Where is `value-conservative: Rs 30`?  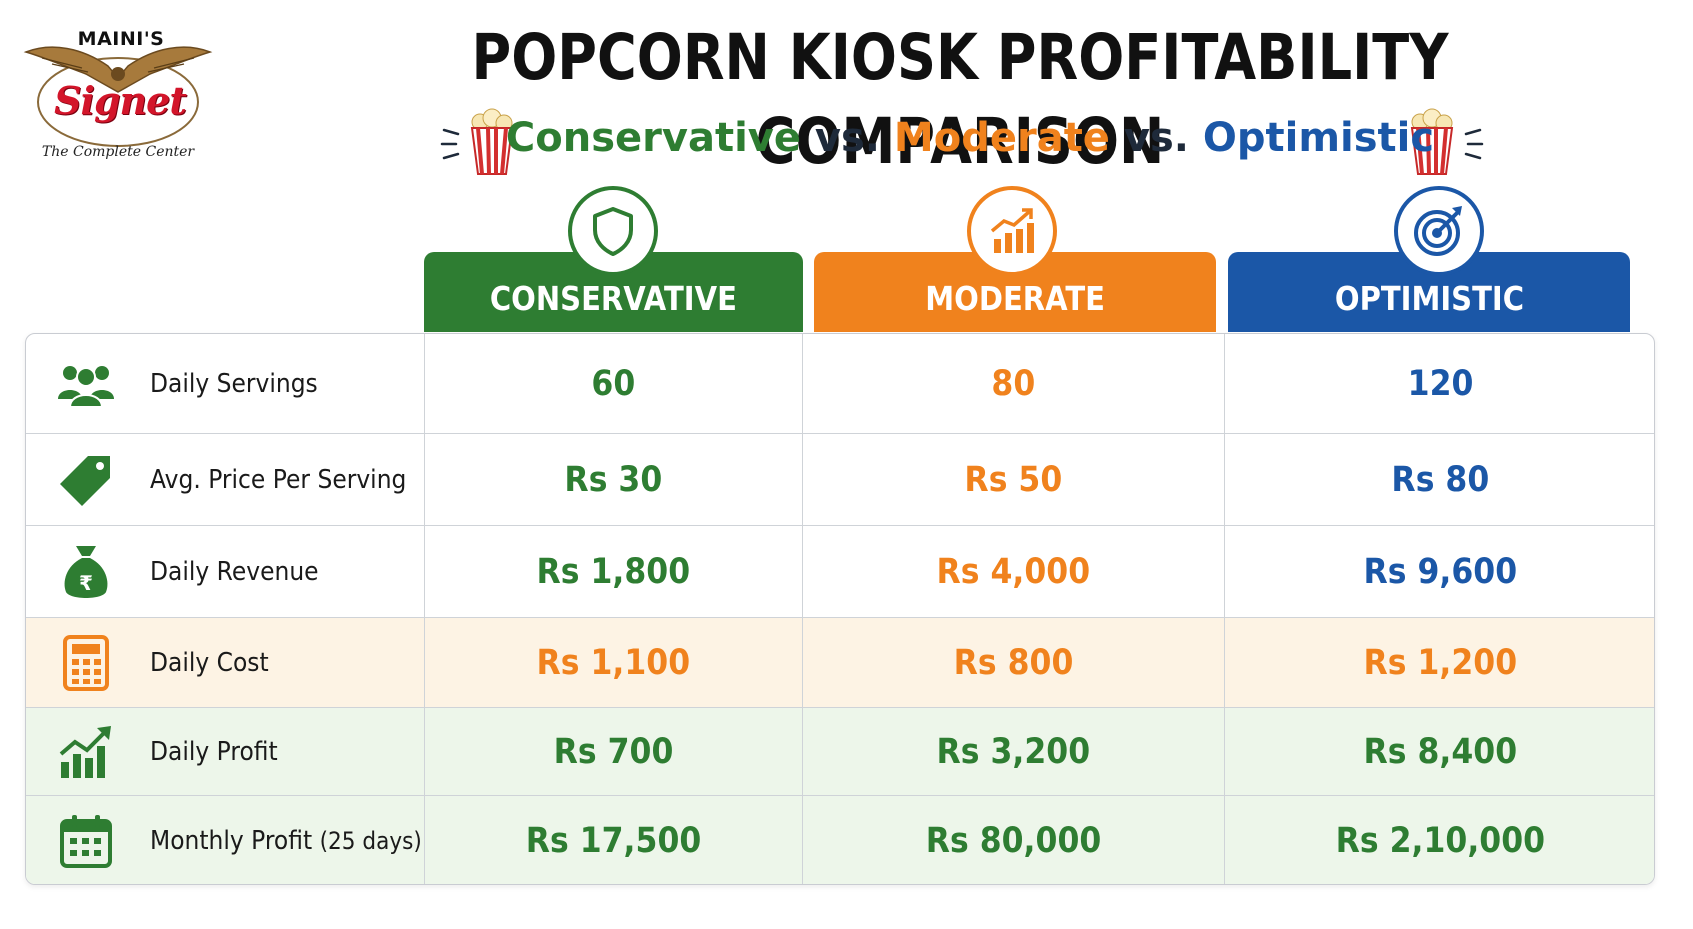 value-conservative: Rs 30 is located at coordinates (613, 479).